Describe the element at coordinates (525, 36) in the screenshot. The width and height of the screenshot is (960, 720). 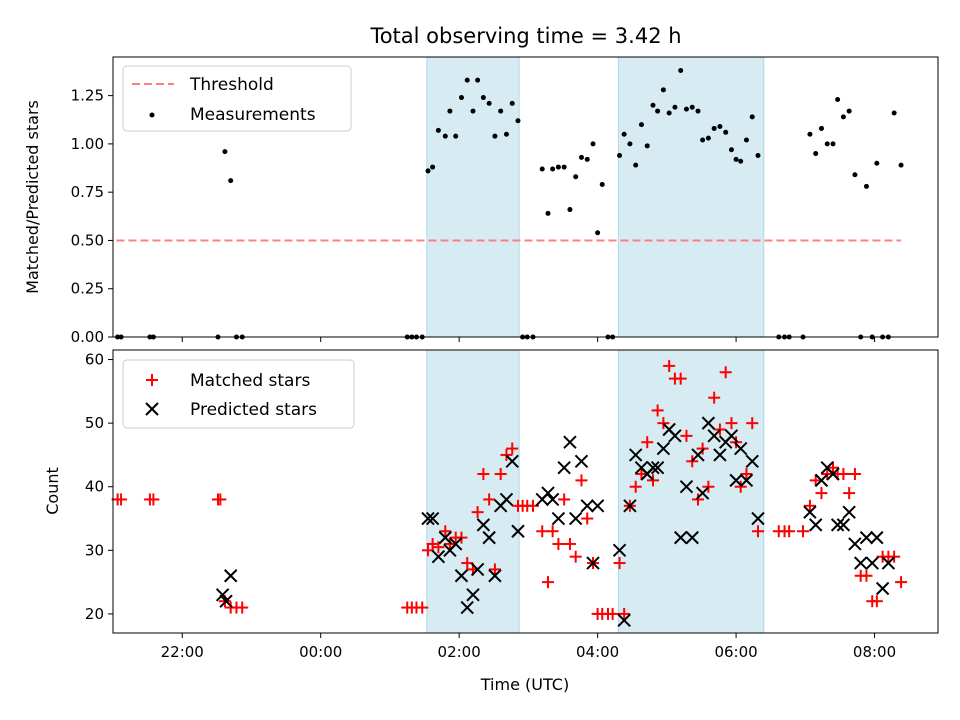
I see `chart-title: Total observing time = 3.42 h` at that location.